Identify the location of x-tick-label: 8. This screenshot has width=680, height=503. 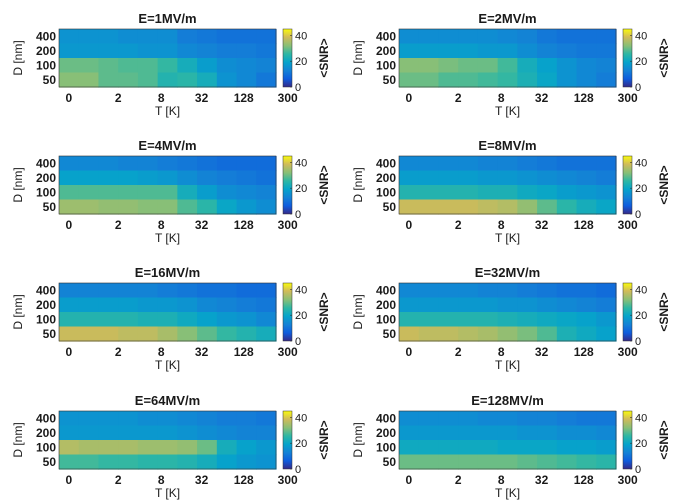
(501, 352).